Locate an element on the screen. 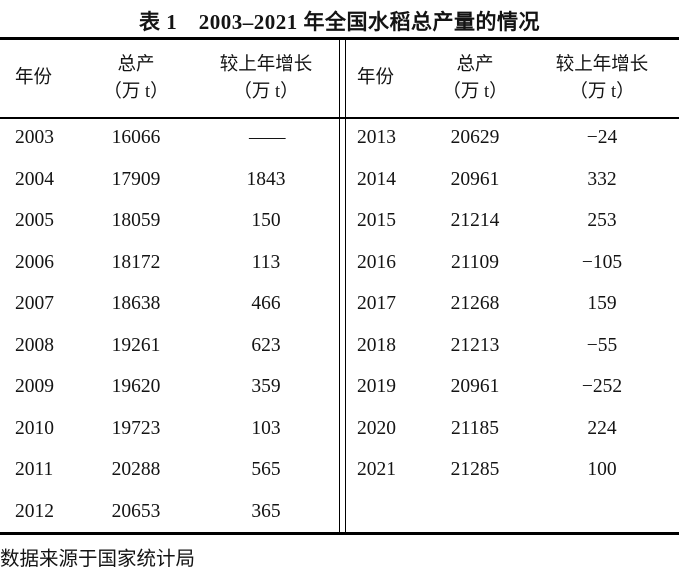 The height and width of the screenshot is (575, 679). growth-value-cell: 623 is located at coordinates (266, 345).